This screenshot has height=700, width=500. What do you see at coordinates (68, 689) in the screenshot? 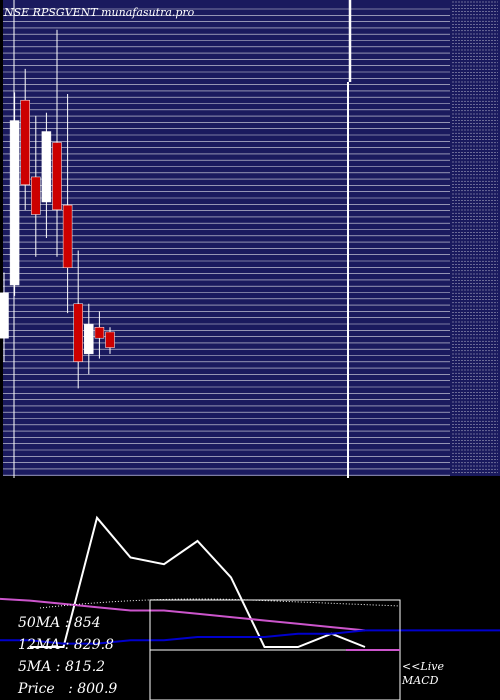
I see `price-label: Price : 800.9` at bounding box center [68, 689].